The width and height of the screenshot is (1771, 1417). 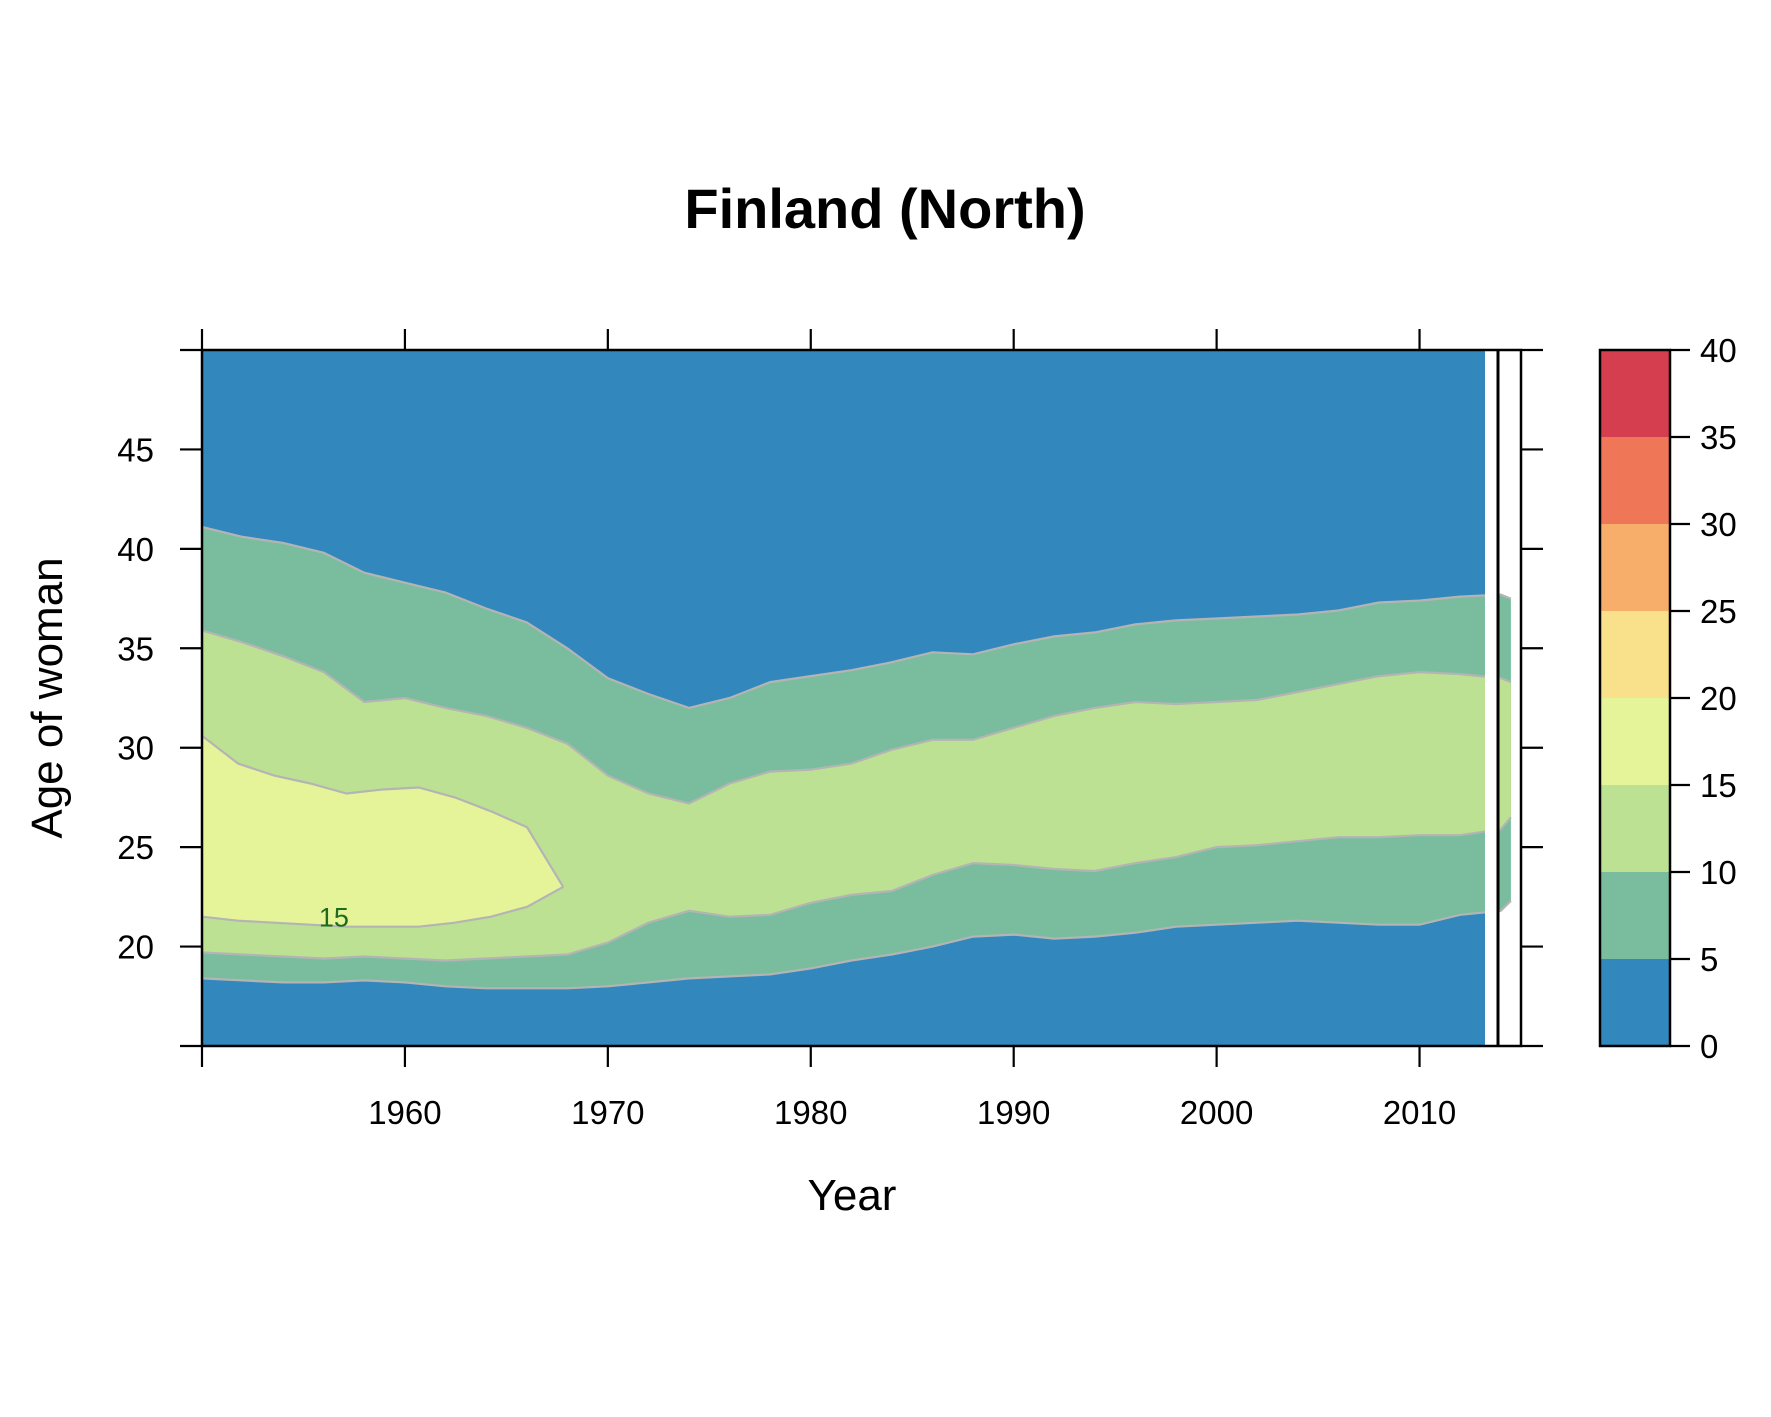 What do you see at coordinates (135, 947) in the screenshot?
I see `y-tick-label: 20` at bounding box center [135, 947].